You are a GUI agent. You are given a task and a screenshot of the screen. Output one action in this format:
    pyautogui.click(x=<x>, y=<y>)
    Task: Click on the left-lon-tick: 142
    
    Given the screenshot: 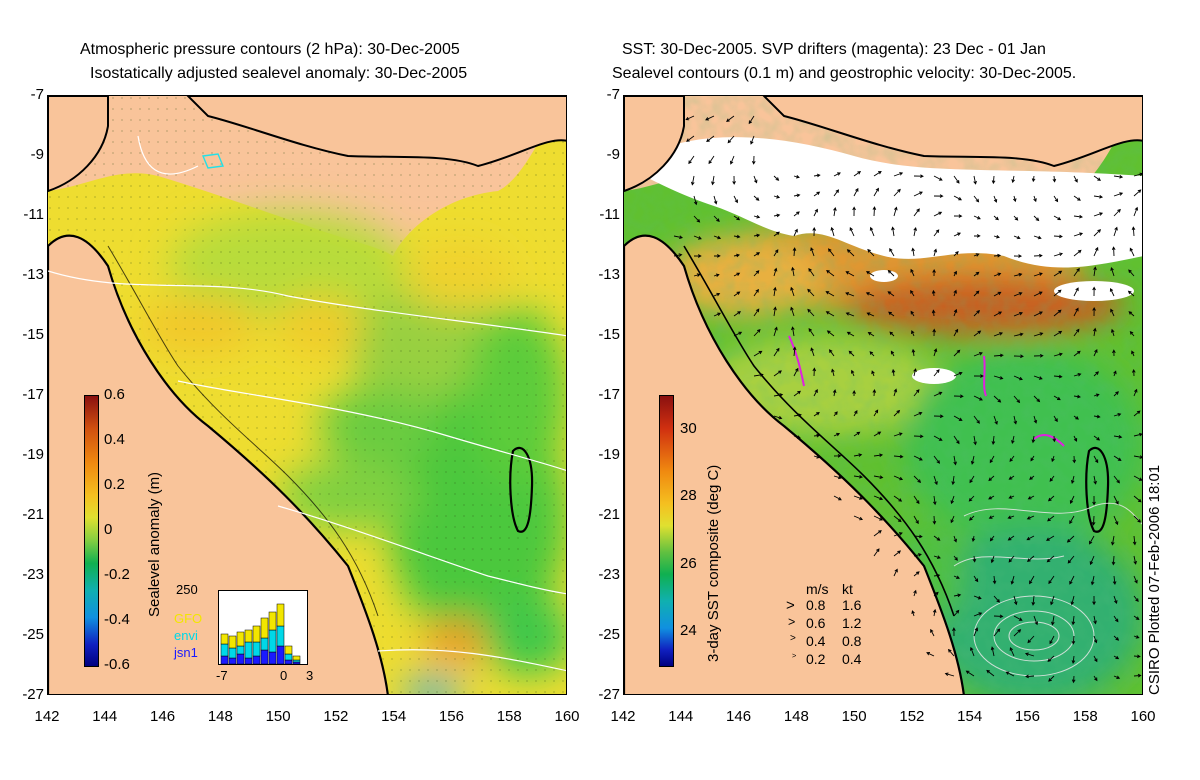 What is the action you would take?
    pyautogui.click(x=47, y=716)
    